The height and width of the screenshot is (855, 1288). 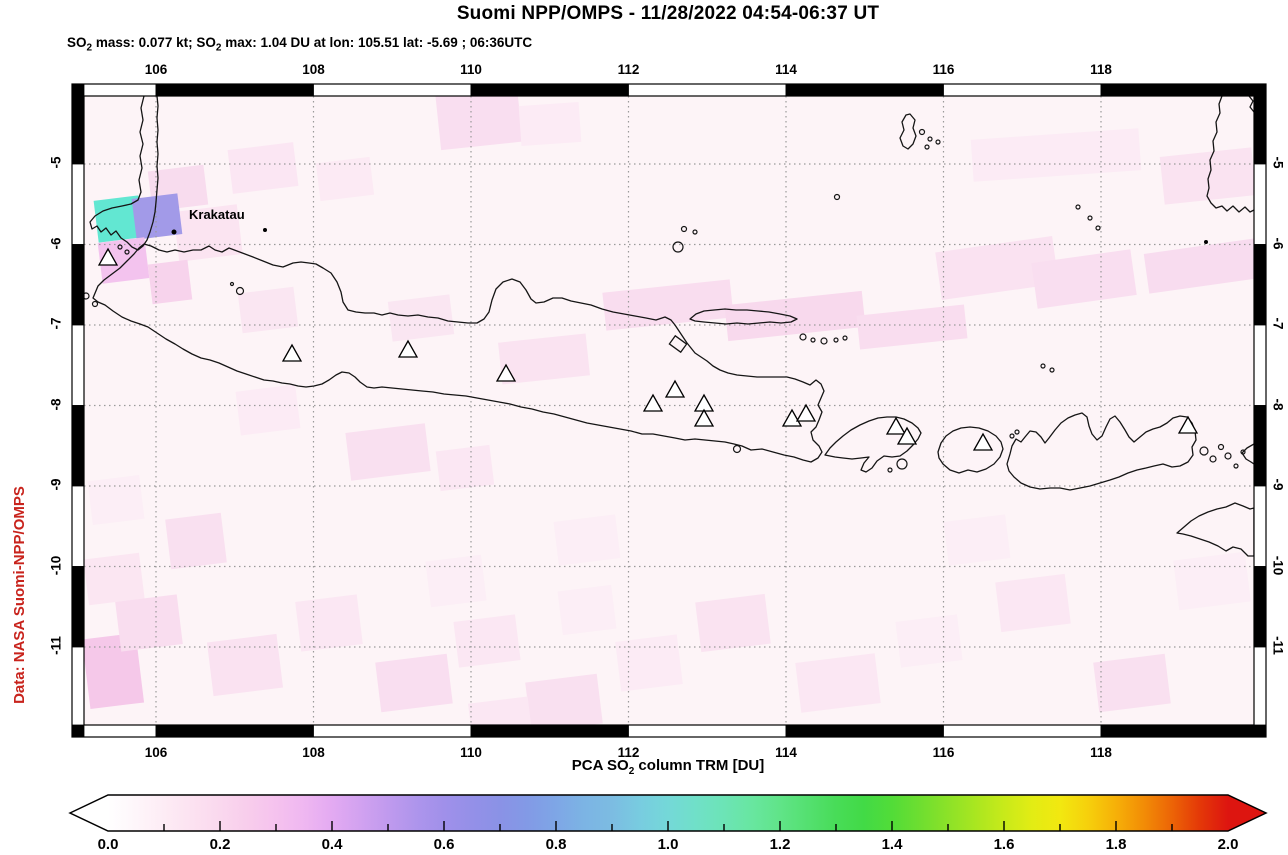 I want to click on lon-tick-label-top: 118, so click(x=1101, y=69).